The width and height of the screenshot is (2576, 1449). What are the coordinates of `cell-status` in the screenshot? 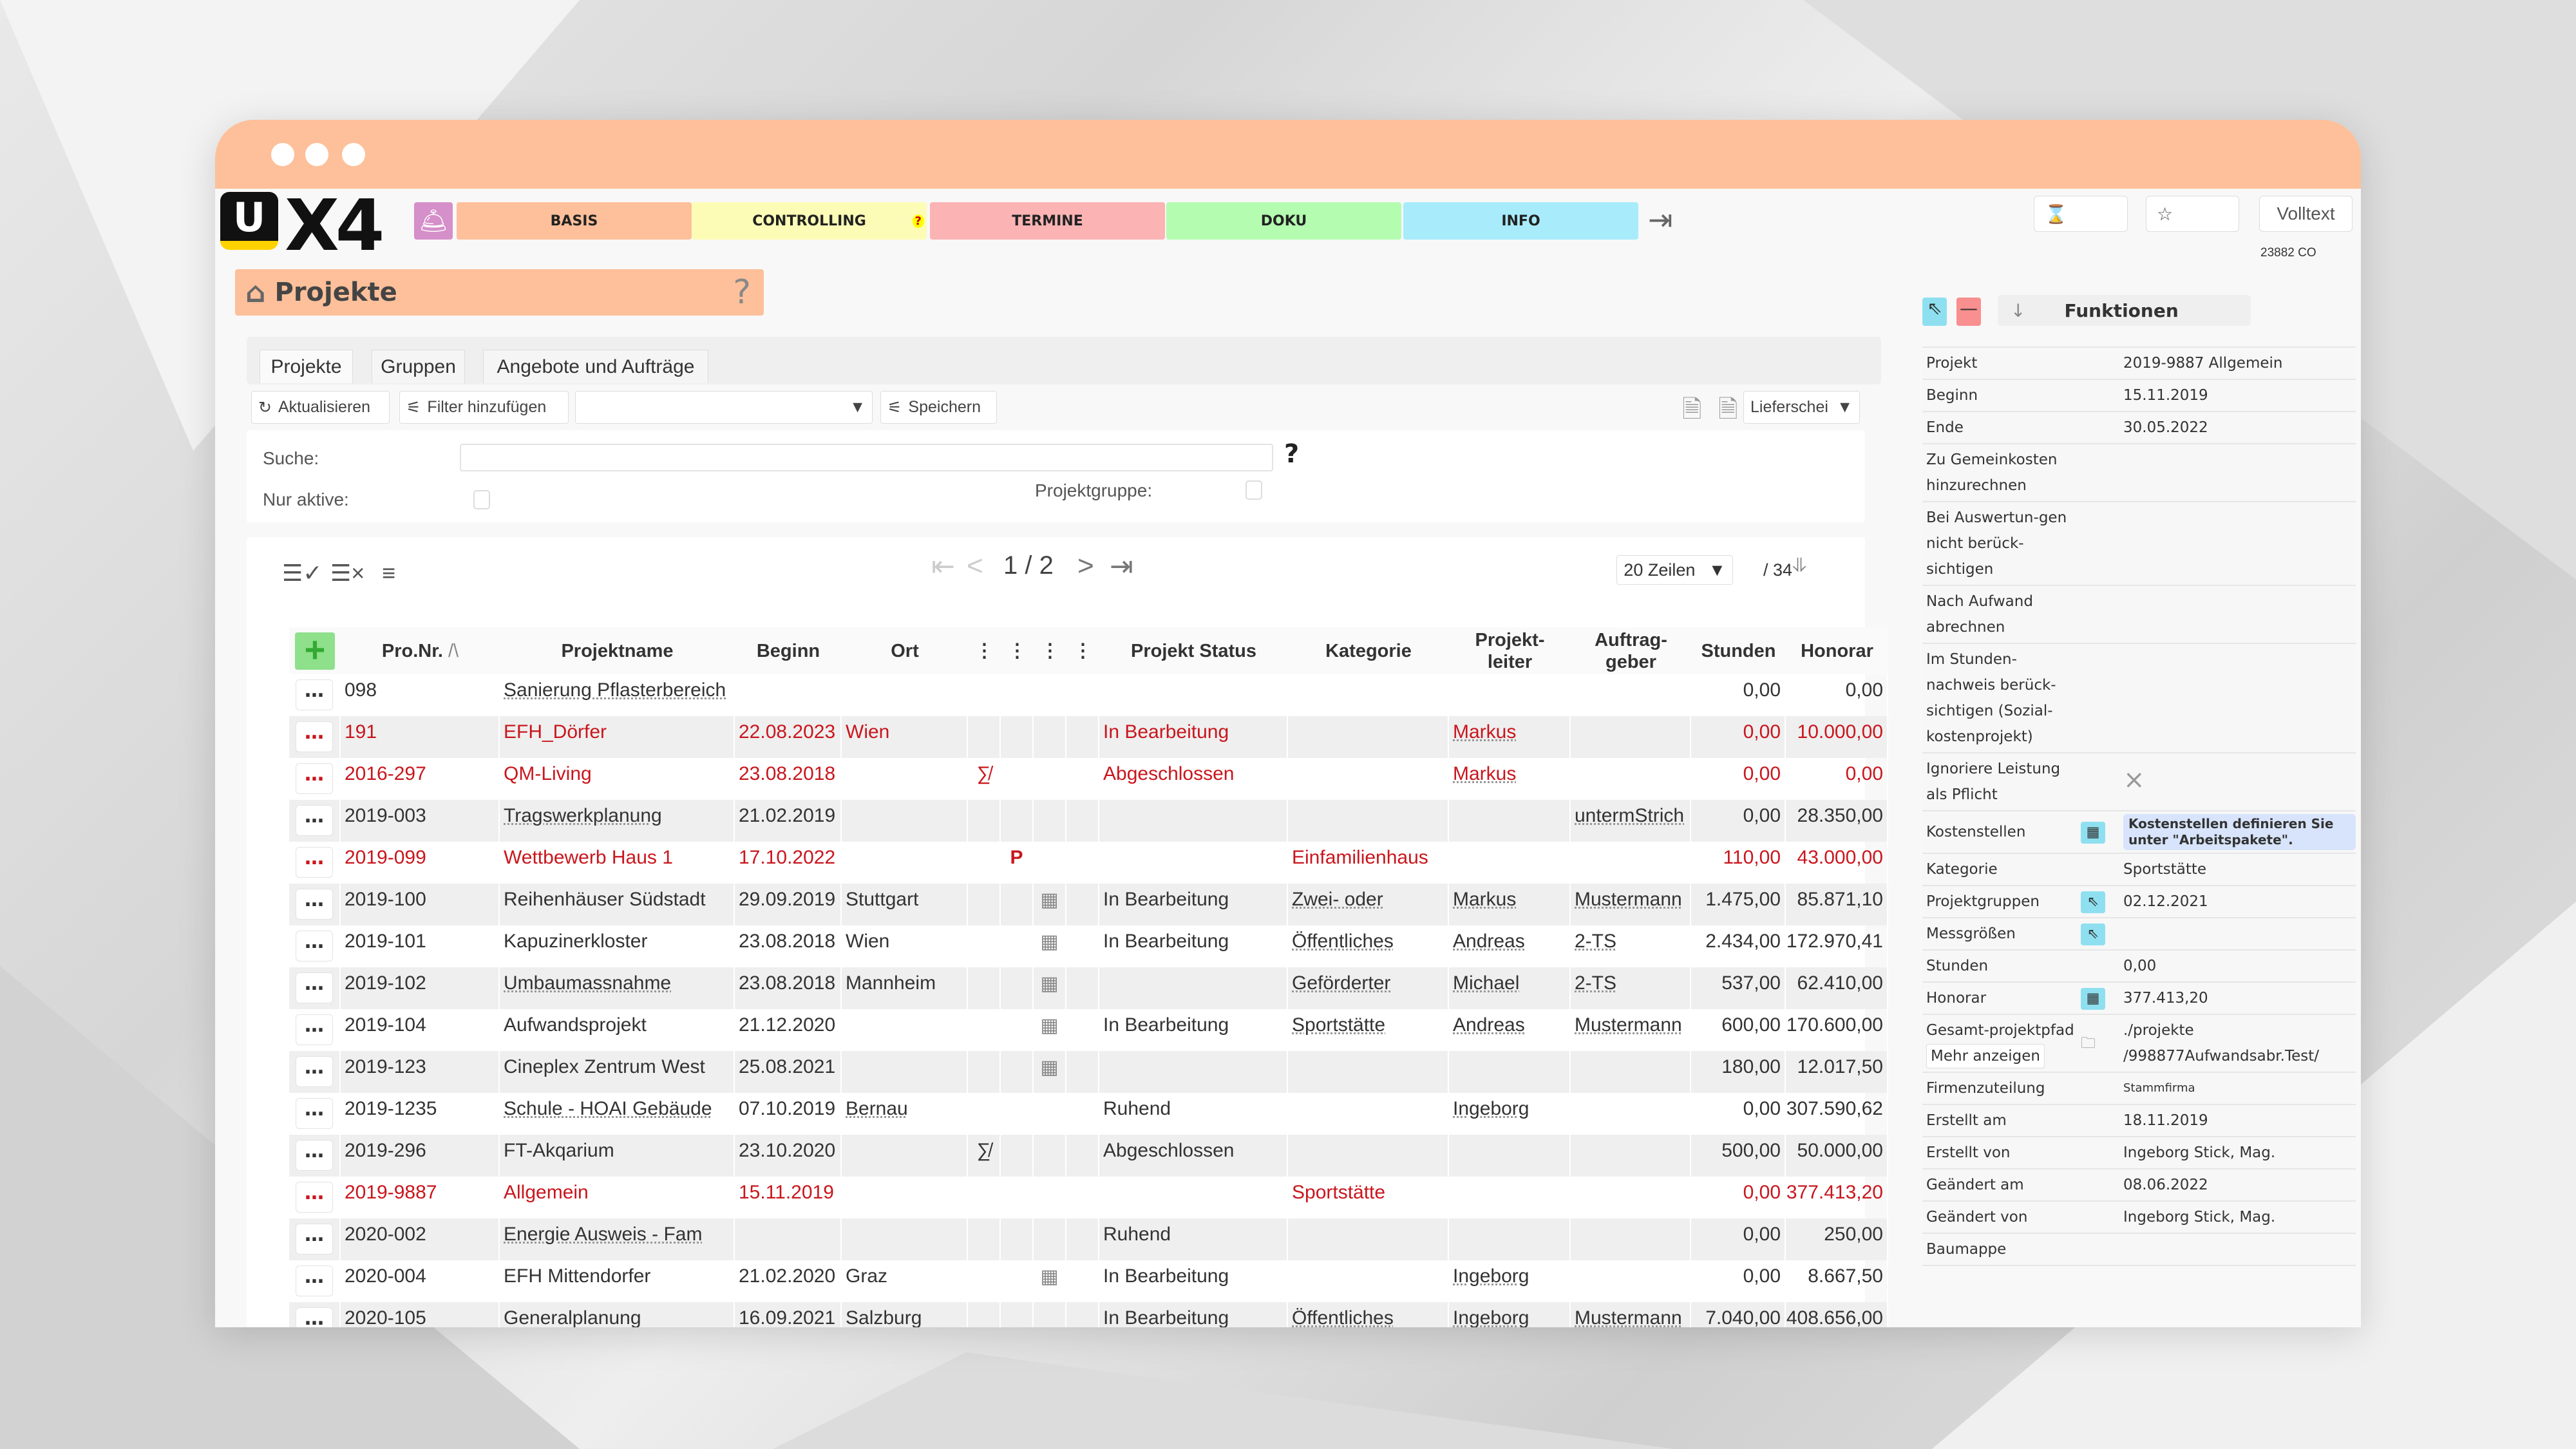 It's located at (1193, 988).